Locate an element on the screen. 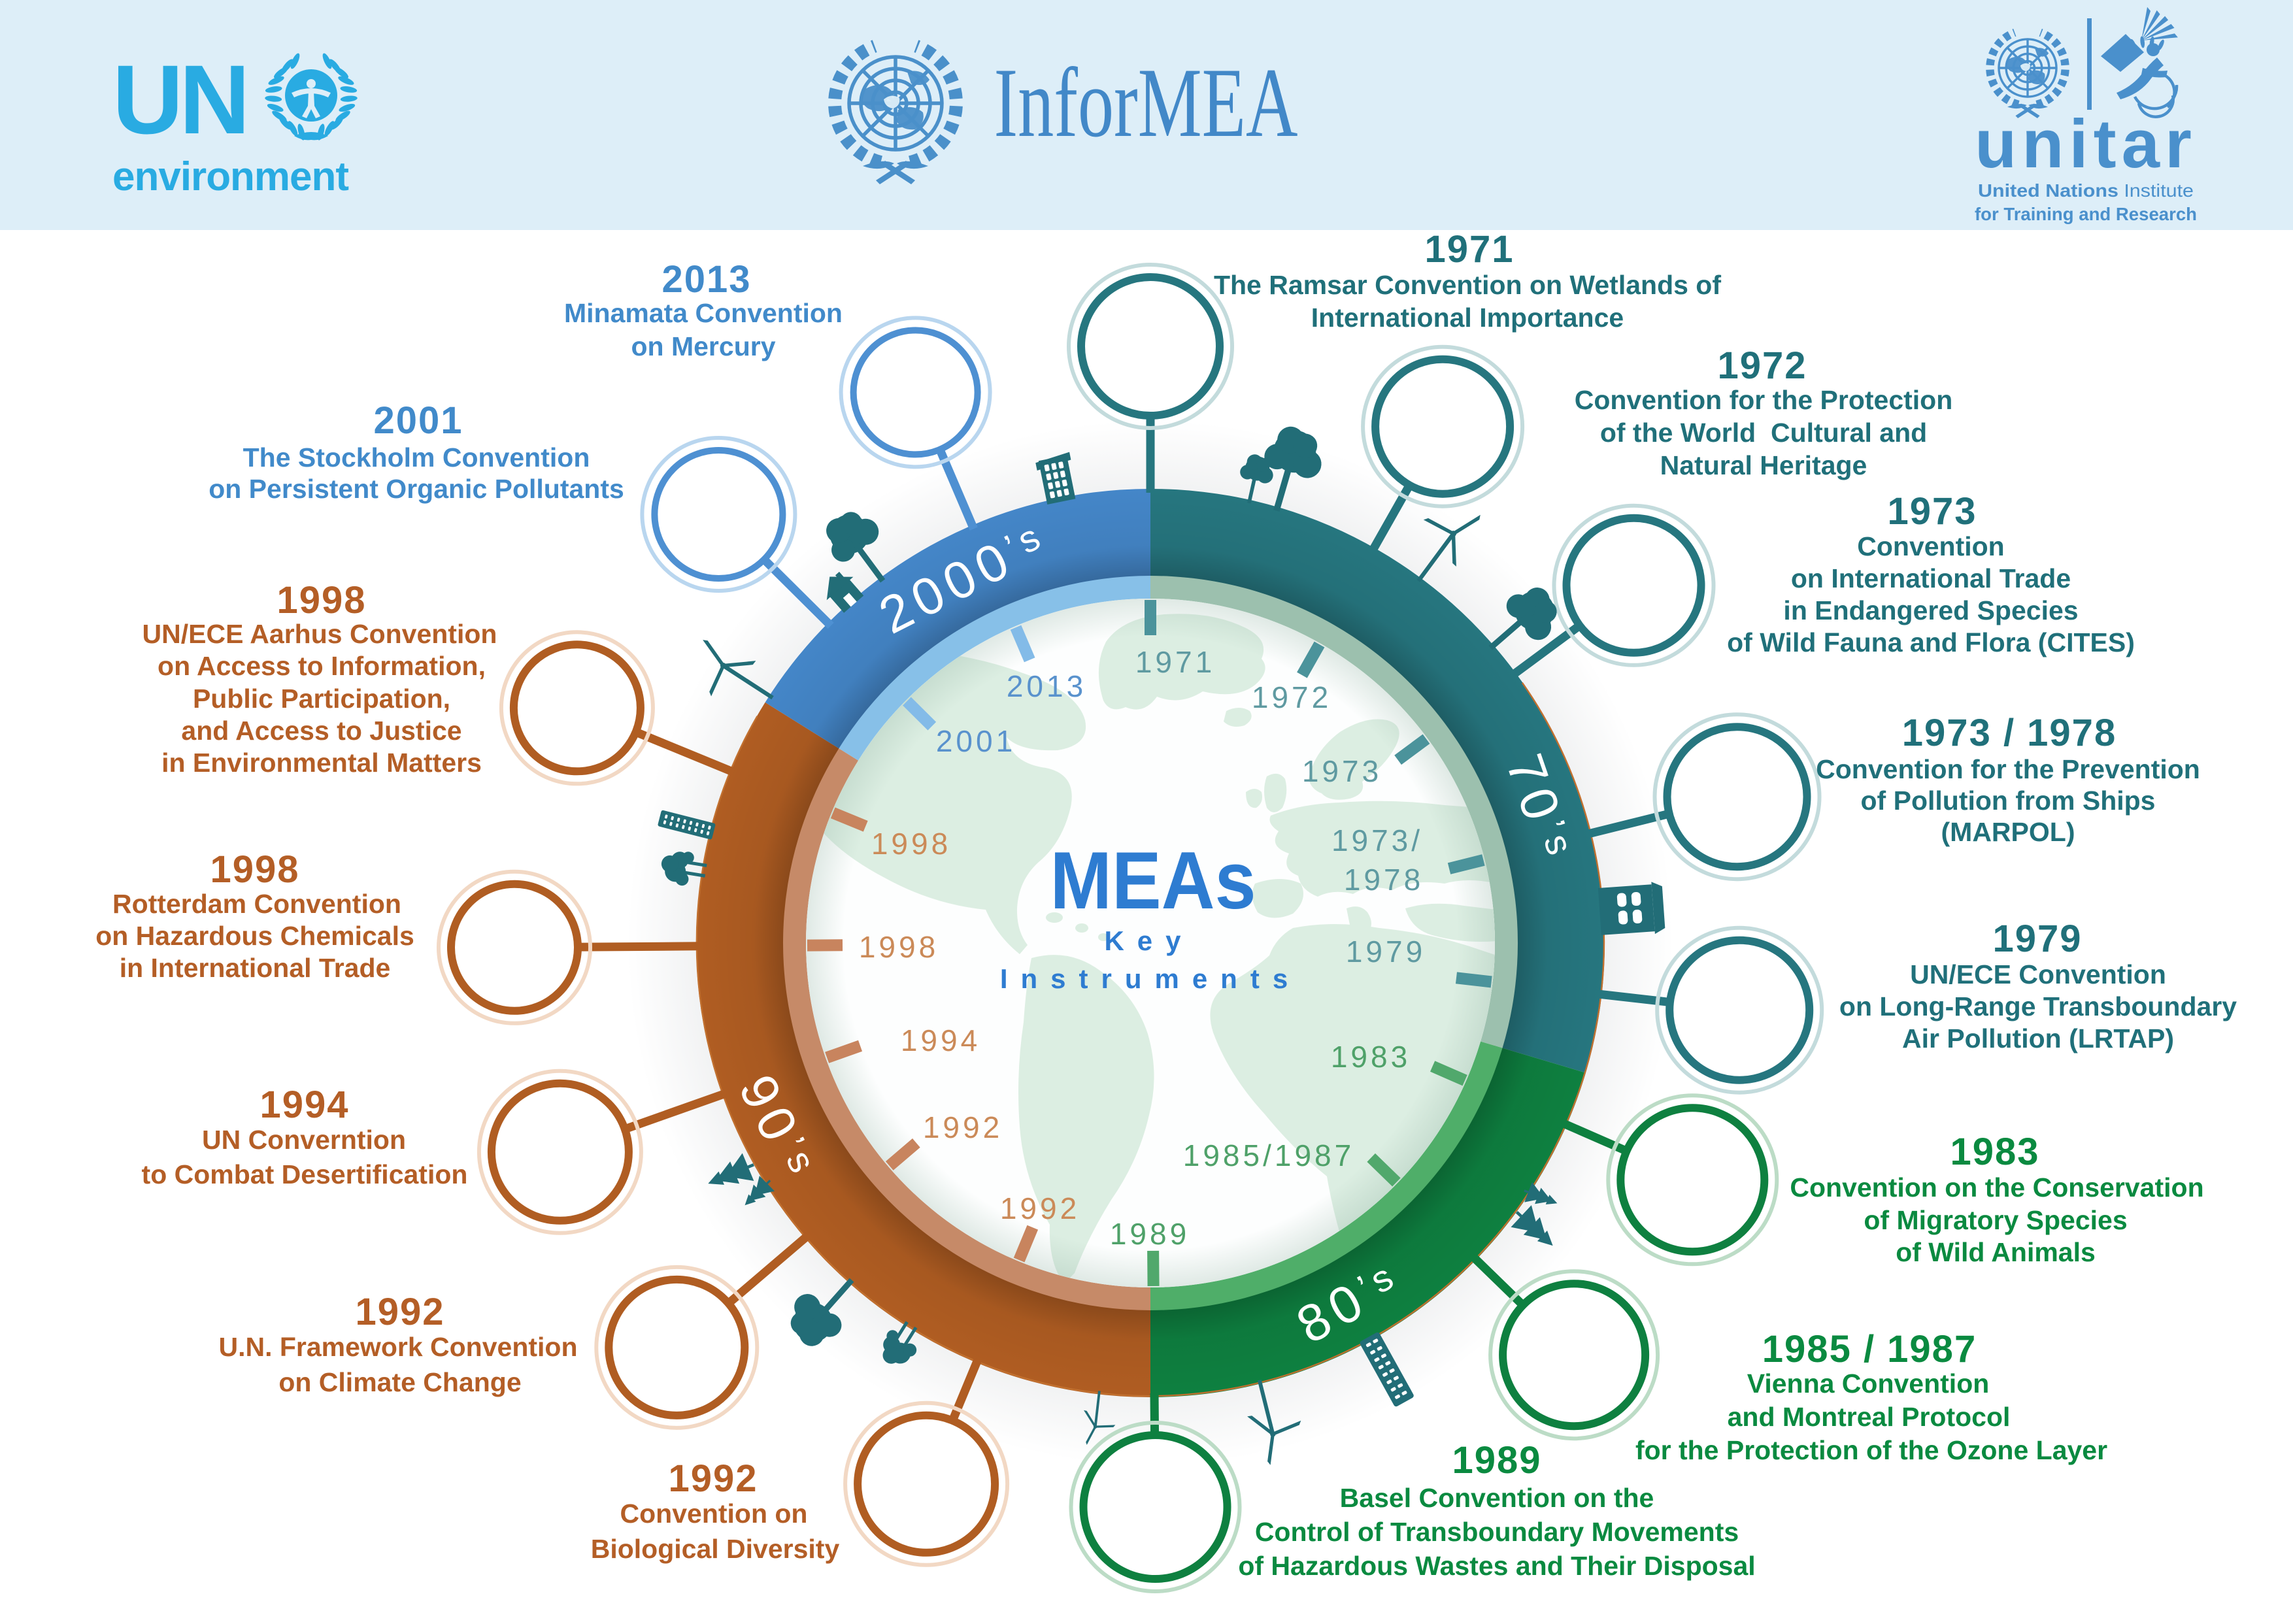 This screenshot has height=1624, width=2293. svg-text: Convention on the Conservation is located at coordinates (1996, 1187).